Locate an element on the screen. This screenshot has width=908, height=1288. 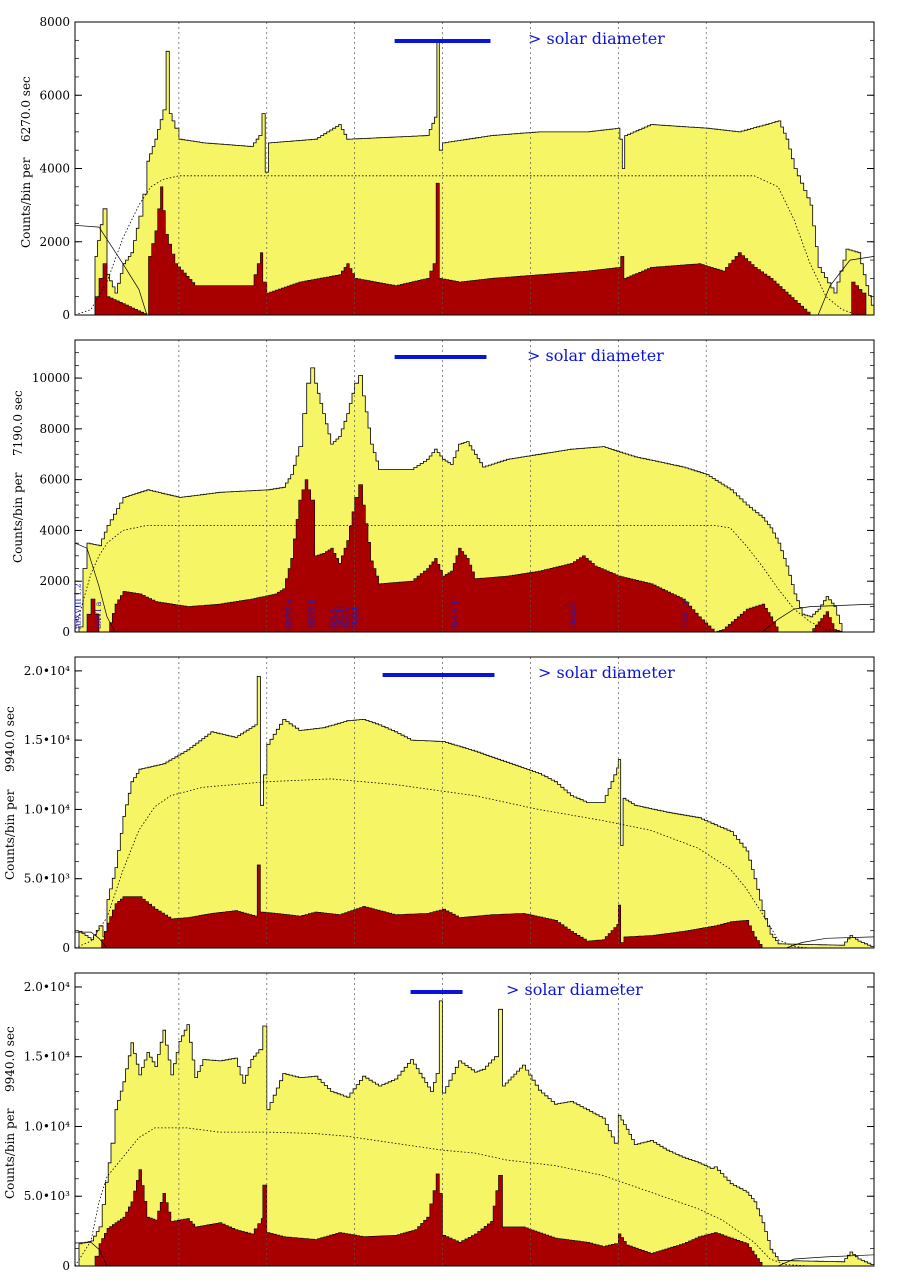
panel-3-model-curve is located at coordinates (474, 863).